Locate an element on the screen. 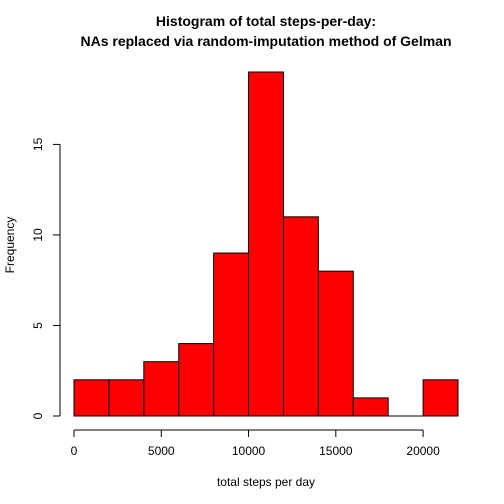 The height and width of the screenshot is (504, 504). x-axis: 0 5000 10000 15000 20000 is located at coordinates (255, 443).